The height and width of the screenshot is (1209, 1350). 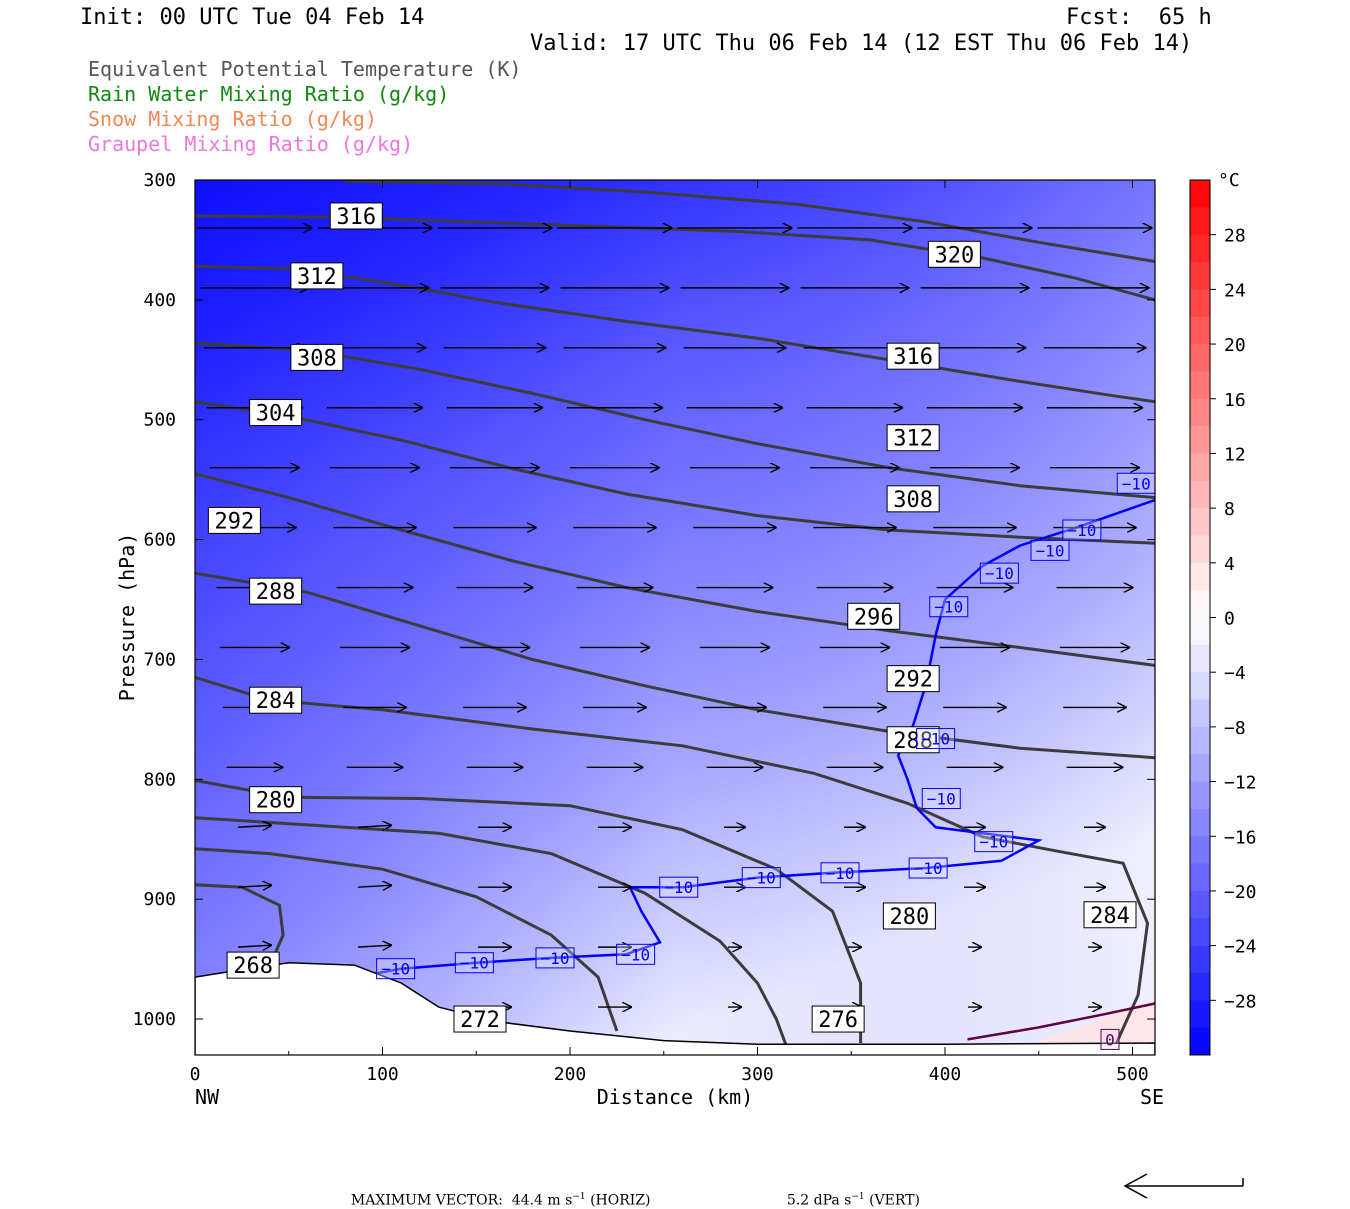 What do you see at coordinates (269, 94) in the screenshot?
I see `field-rain-water: Rain Water Mixing Ratio (g/kg)` at bounding box center [269, 94].